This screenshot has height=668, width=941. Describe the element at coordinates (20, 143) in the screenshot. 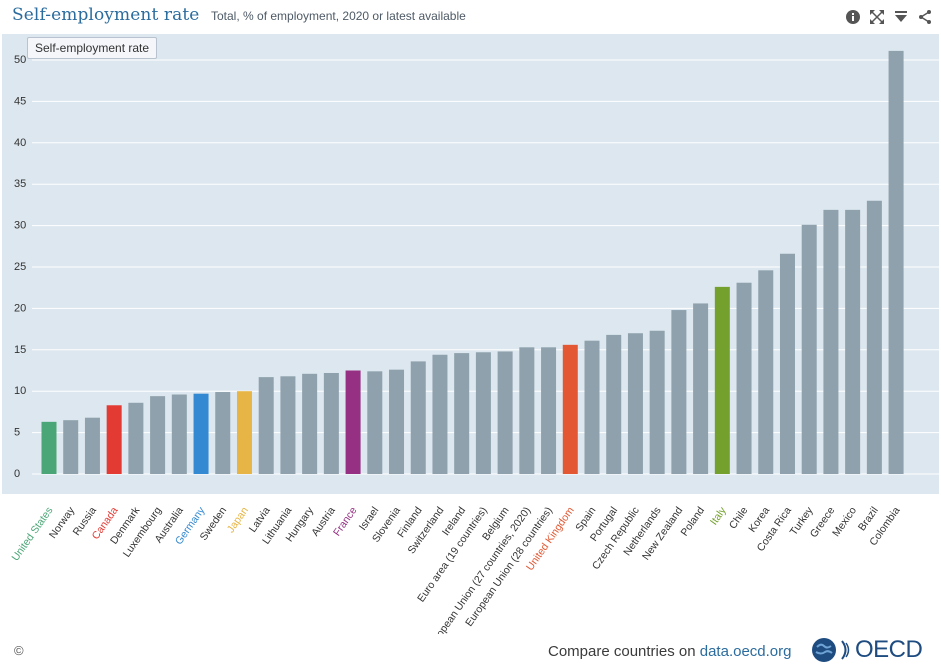

I see `y-tick-label: 40` at that location.